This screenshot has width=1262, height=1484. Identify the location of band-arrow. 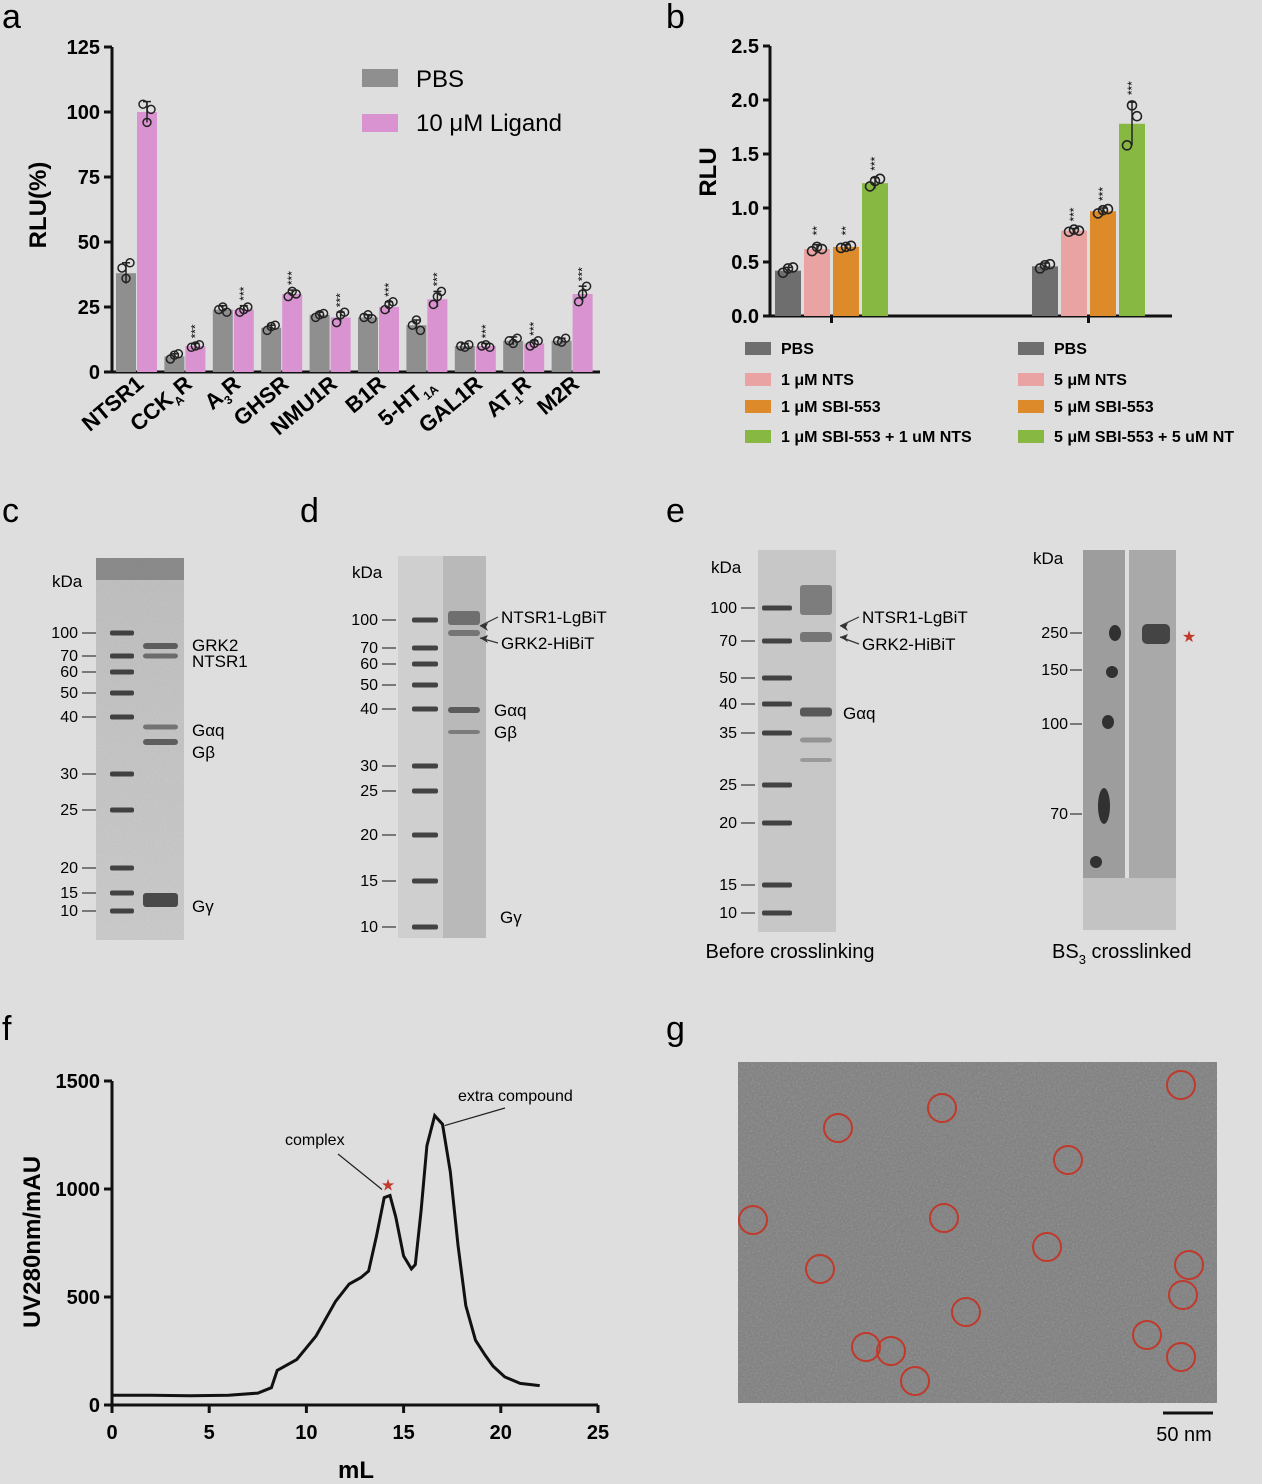
(489, 621).